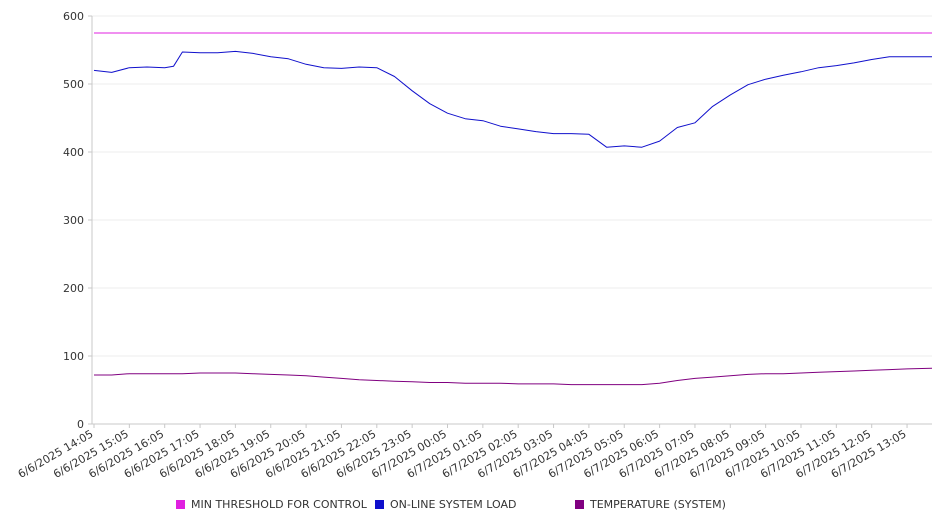 Image resolution: width=946 pixels, height=526 pixels. What do you see at coordinates (180, 504) in the screenshot?
I see `legend-swatch-min-threshold` at bounding box center [180, 504].